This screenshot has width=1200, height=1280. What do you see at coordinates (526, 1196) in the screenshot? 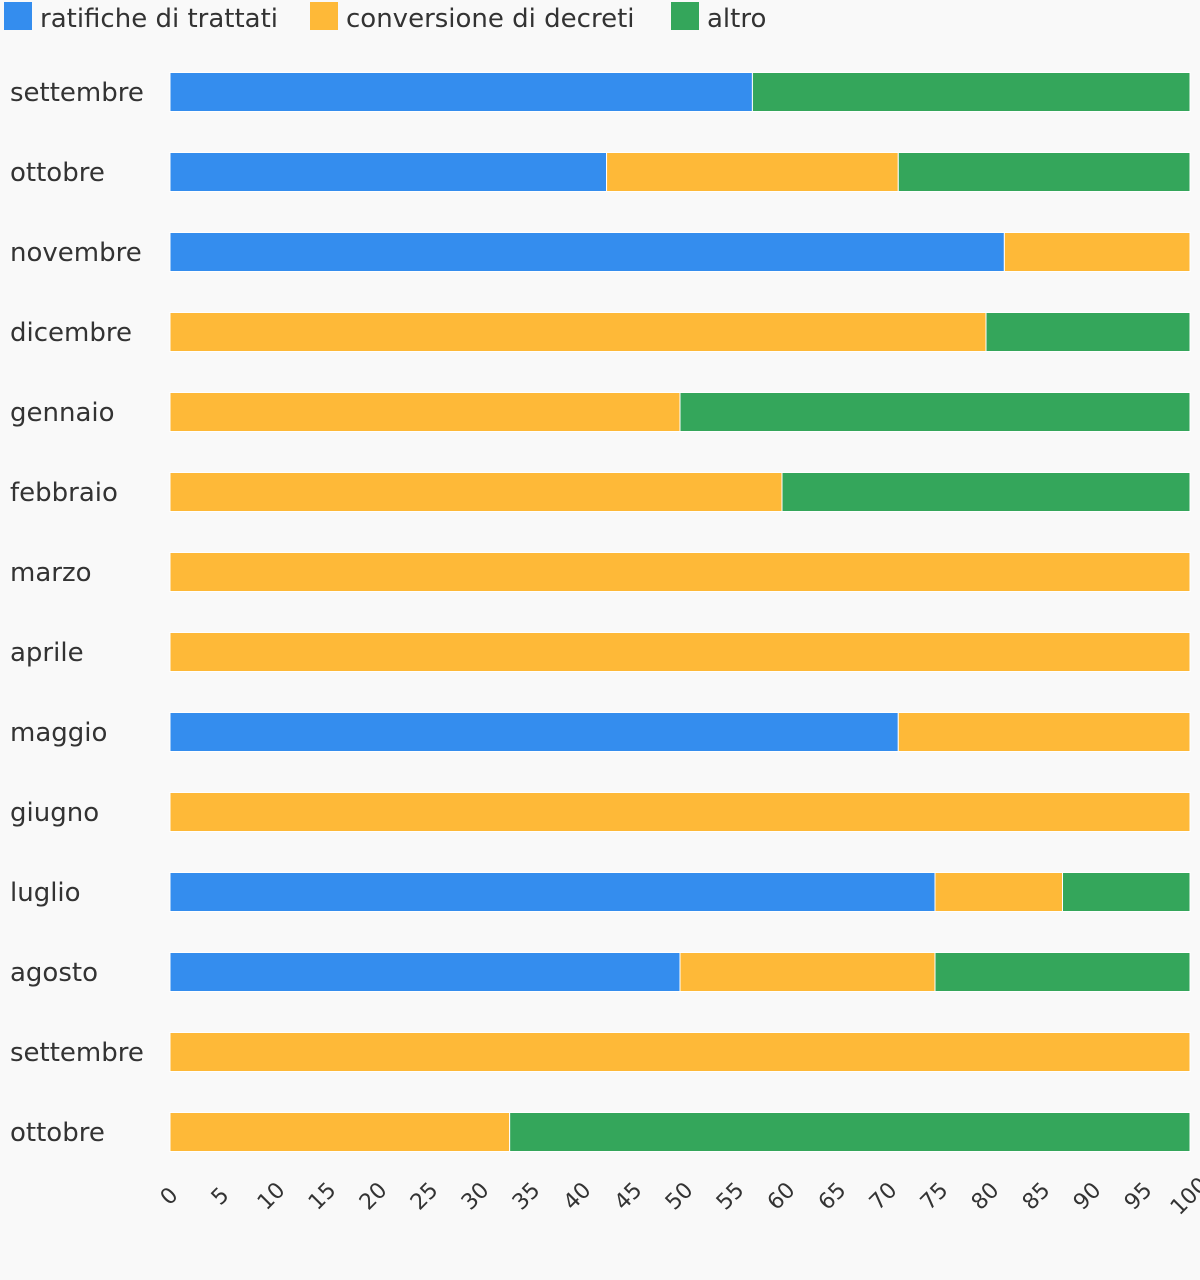
I see `x-tick-label: 35` at bounding box center [526, 1196].